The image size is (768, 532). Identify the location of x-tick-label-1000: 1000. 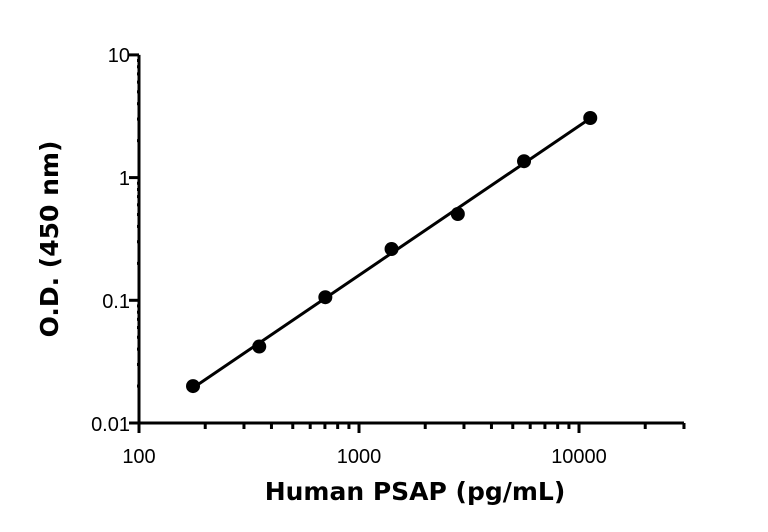
(359, 457).